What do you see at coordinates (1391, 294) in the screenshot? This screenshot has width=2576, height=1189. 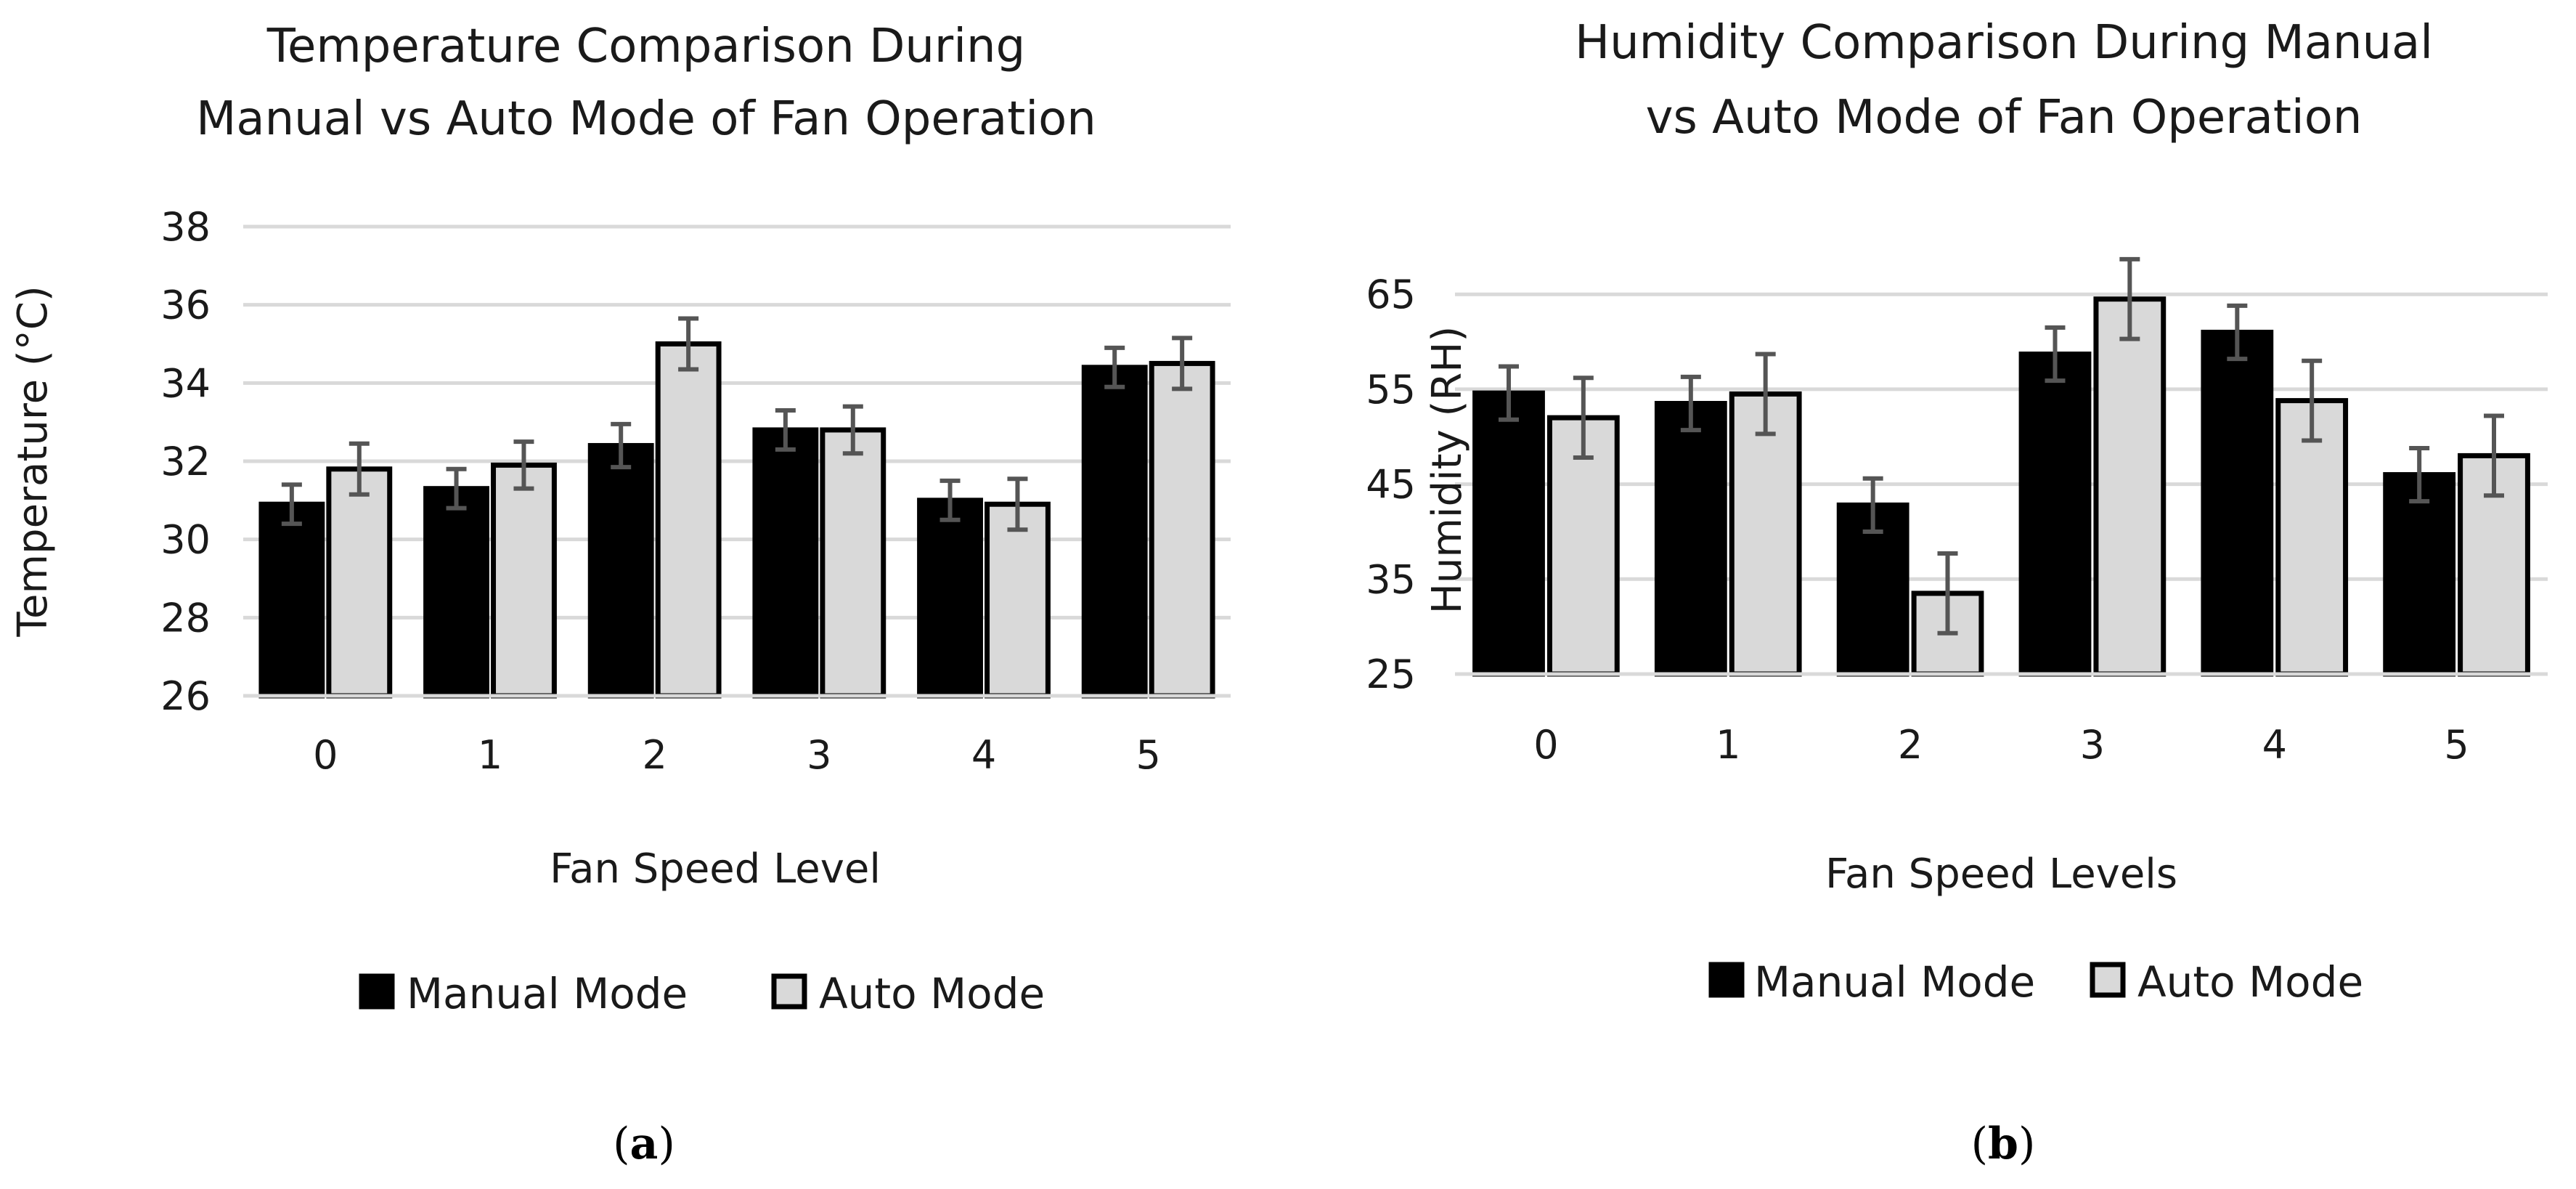 I see `y-tick-label: 65` at bounding box center [1391, 294].